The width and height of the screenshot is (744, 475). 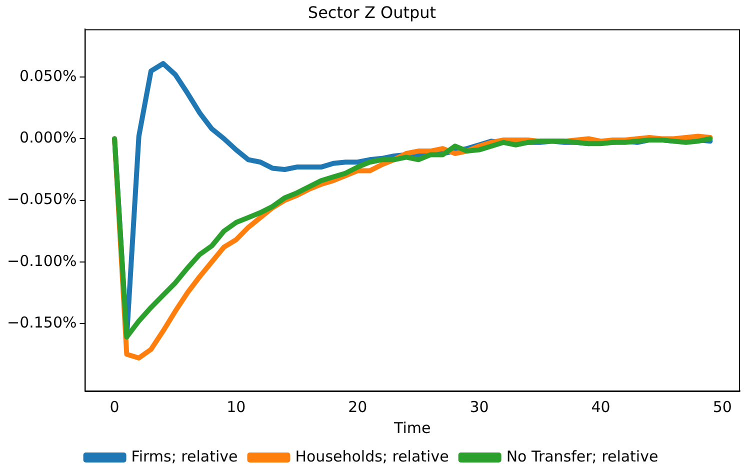 I want to click on x-tick-label: 40, so click(x=600, y=407).